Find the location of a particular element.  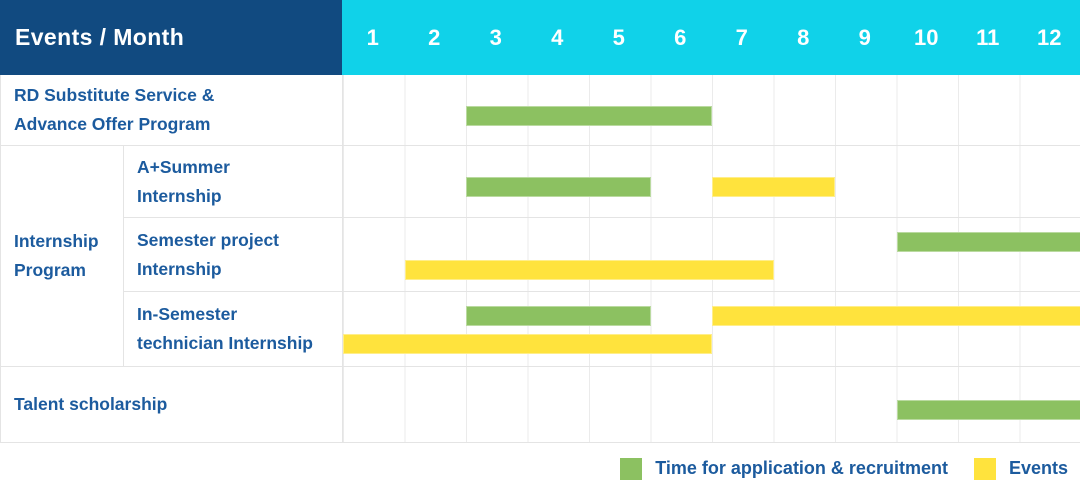

table-title: Events / Month is located at coordinates (100, 37).